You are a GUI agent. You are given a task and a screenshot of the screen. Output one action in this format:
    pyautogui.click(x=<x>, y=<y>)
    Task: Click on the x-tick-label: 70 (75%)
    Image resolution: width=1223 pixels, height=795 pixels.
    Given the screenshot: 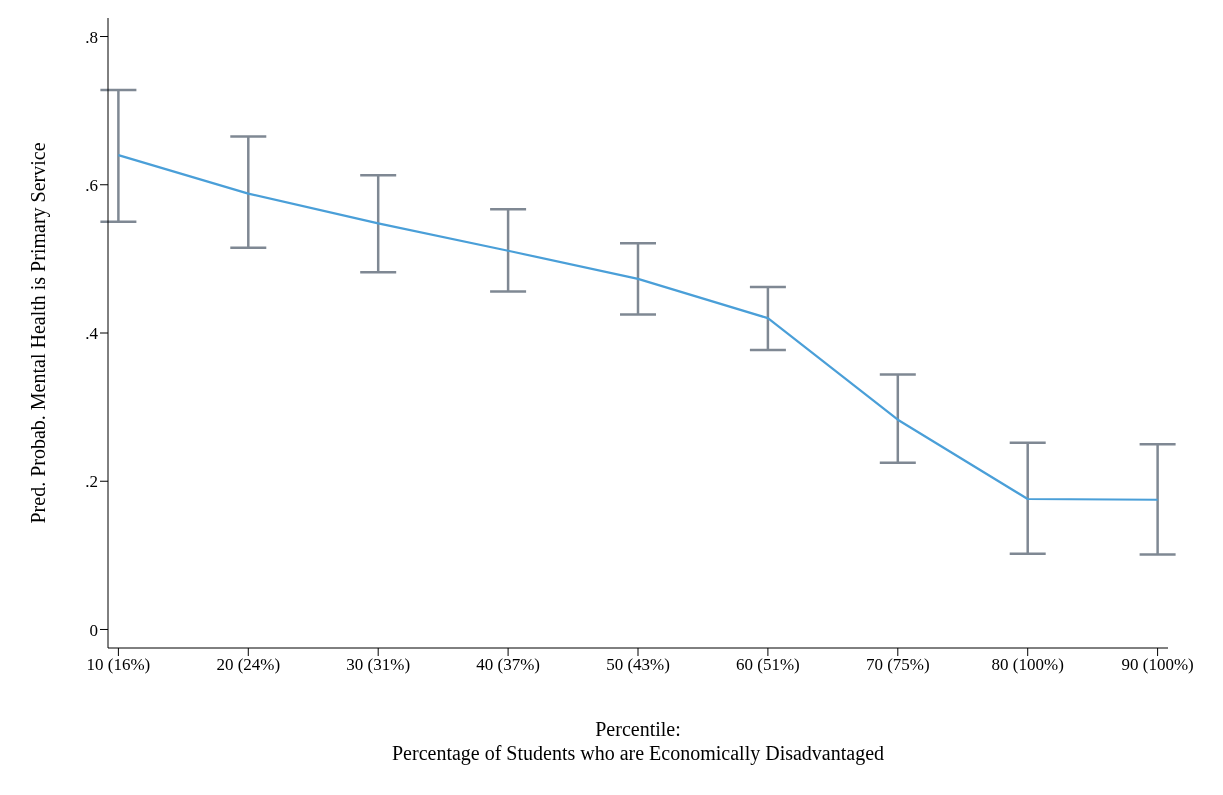 What is the action you would take?
    pyautogui.click(x=897, y=665)
    